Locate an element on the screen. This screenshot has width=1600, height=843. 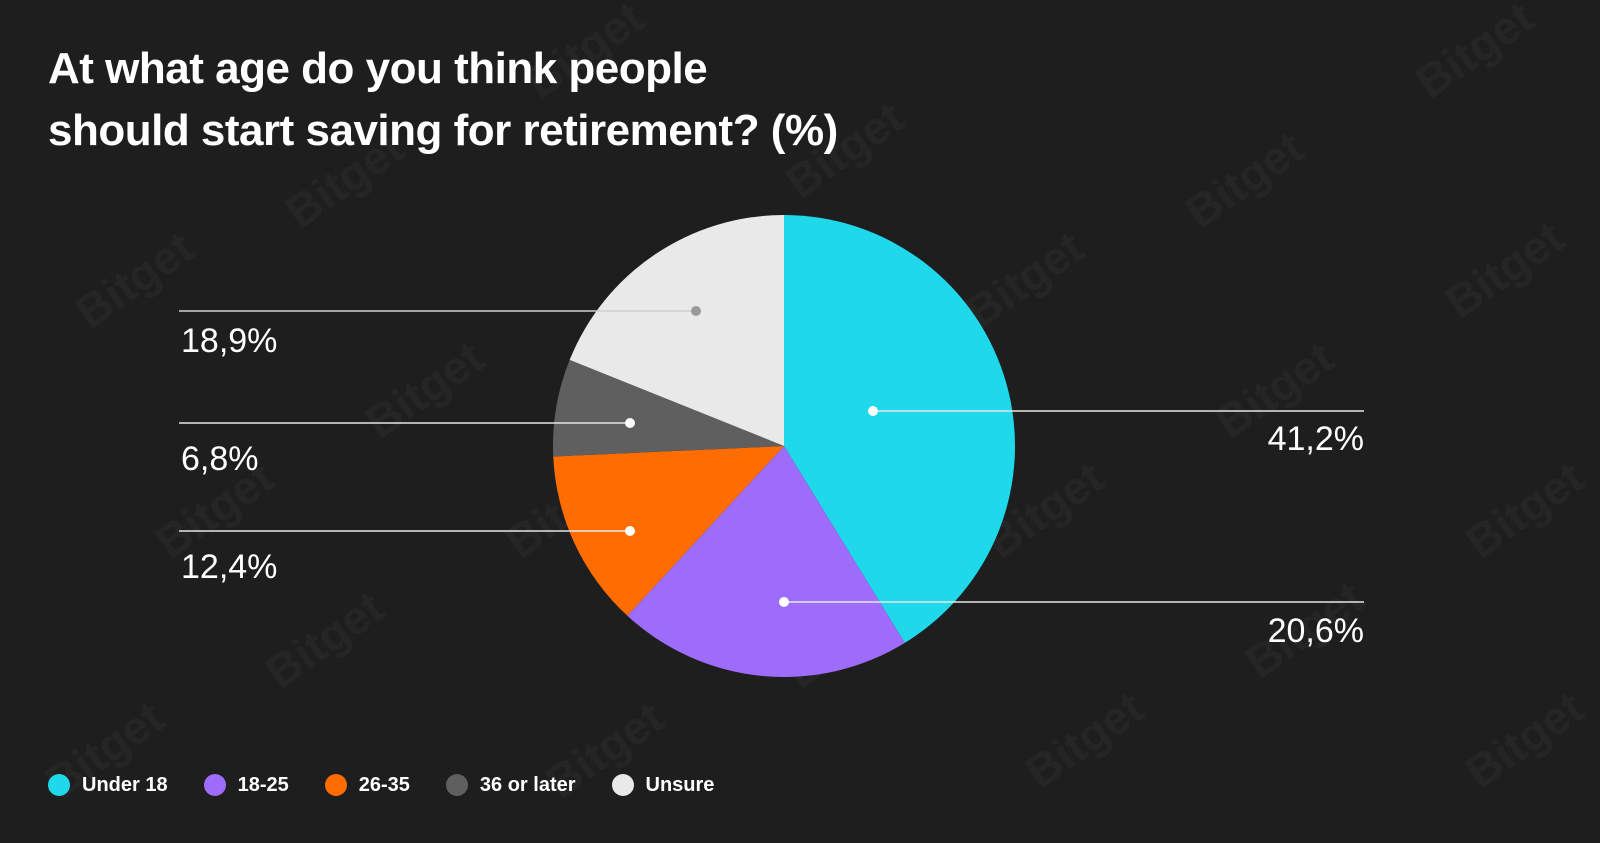
data-label-under-18: 41,2% is located at coordinates (1316, 439).